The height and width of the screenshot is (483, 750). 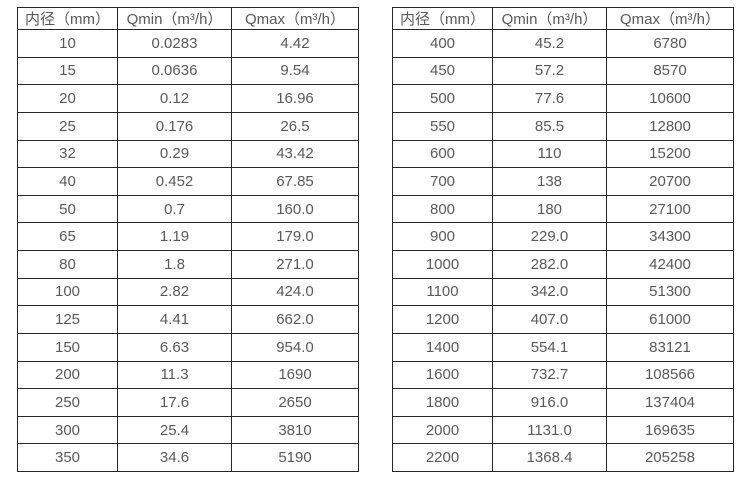 I want to click on table-row: 300 25.4 3810, so click(x=188, y=430).